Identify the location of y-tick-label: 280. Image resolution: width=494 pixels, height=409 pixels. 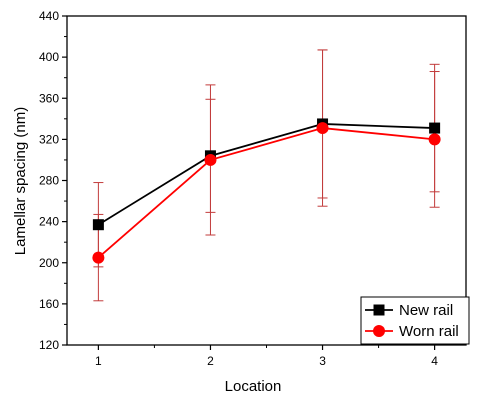
(49, 181).